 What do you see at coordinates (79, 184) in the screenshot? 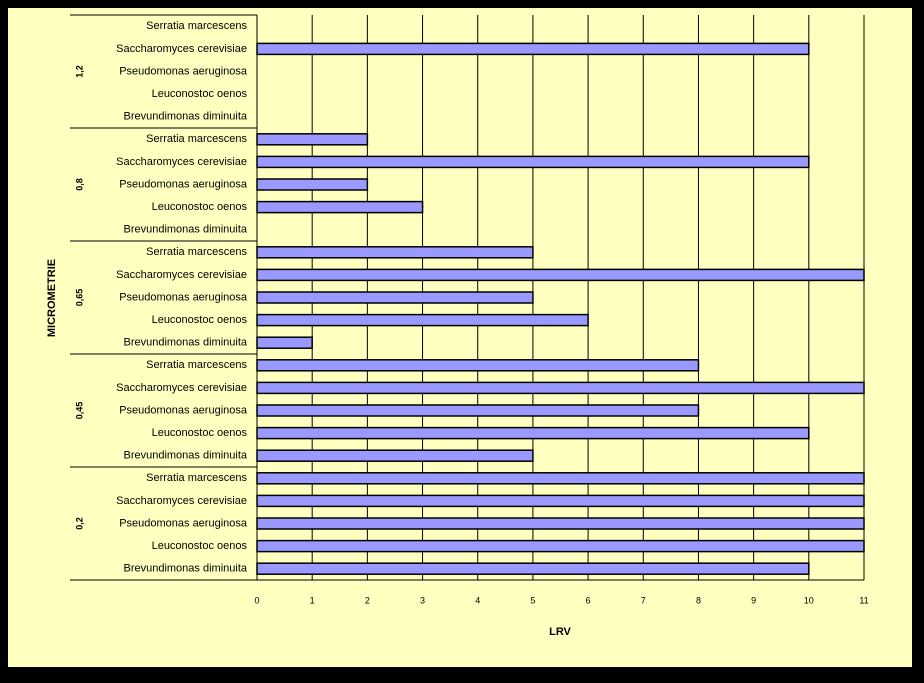
I see `group-label: 0,8` at bounding box center [79, 184].